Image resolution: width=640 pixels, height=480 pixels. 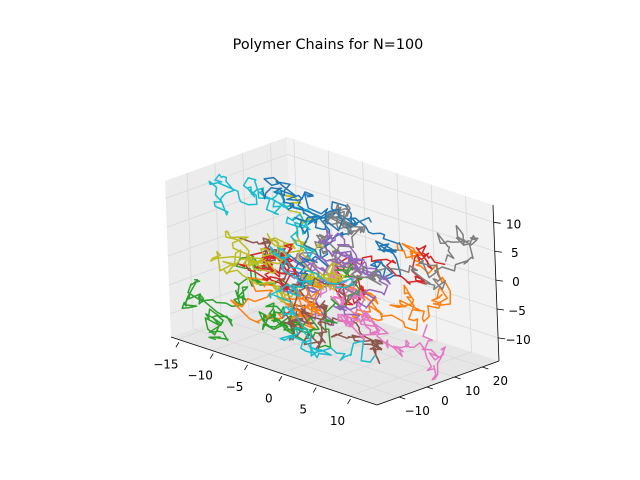 What do you see at coordinates (235, 387) in the screenshot?
I see `x-tick-label: −5` at bounding box center [235, 387].